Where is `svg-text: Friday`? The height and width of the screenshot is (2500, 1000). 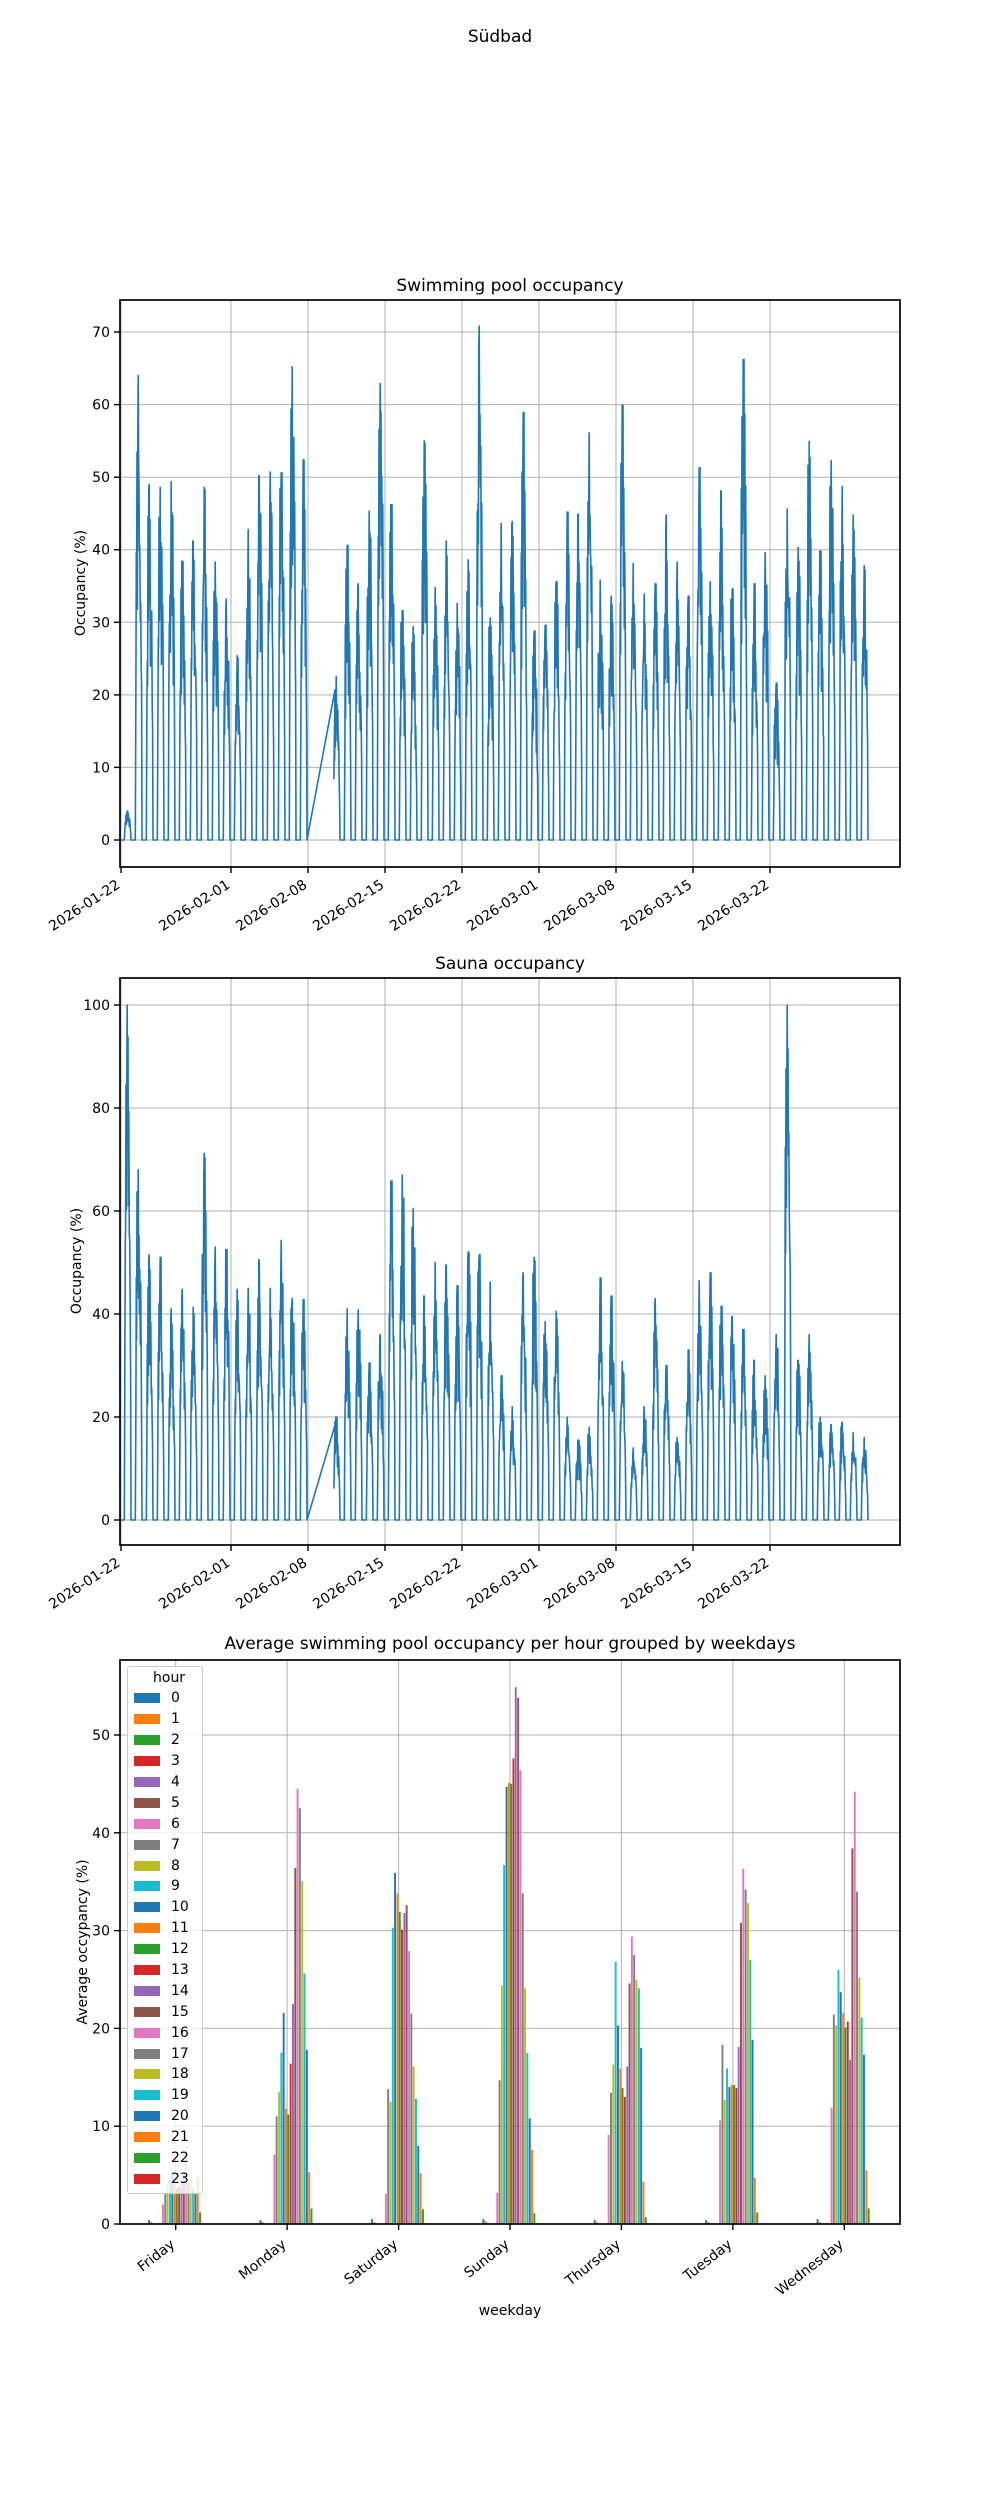 svg-text: Friday is located at coordinates (156, 2256).